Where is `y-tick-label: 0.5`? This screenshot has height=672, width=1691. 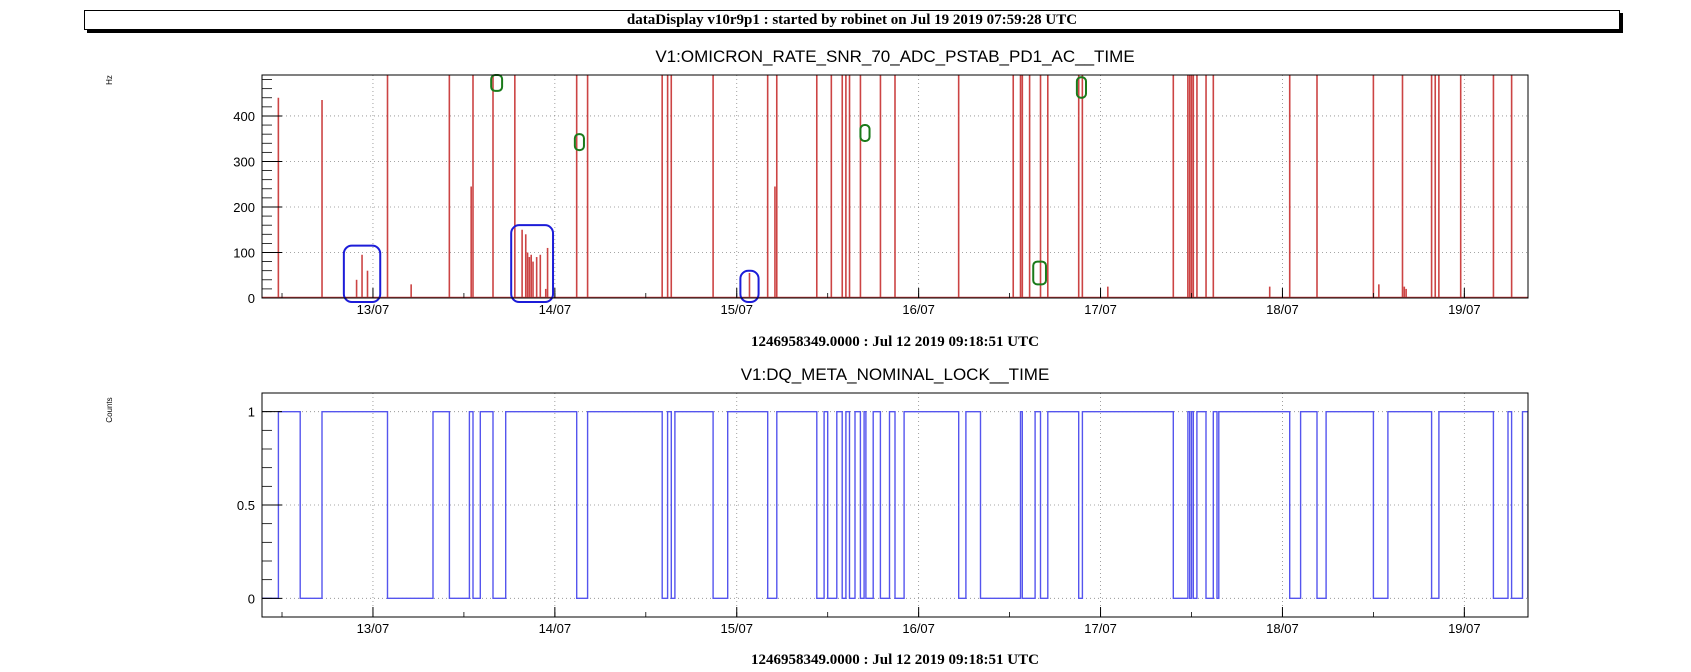
y-tick-label: 0.5 is located at coordinates (246, 505).